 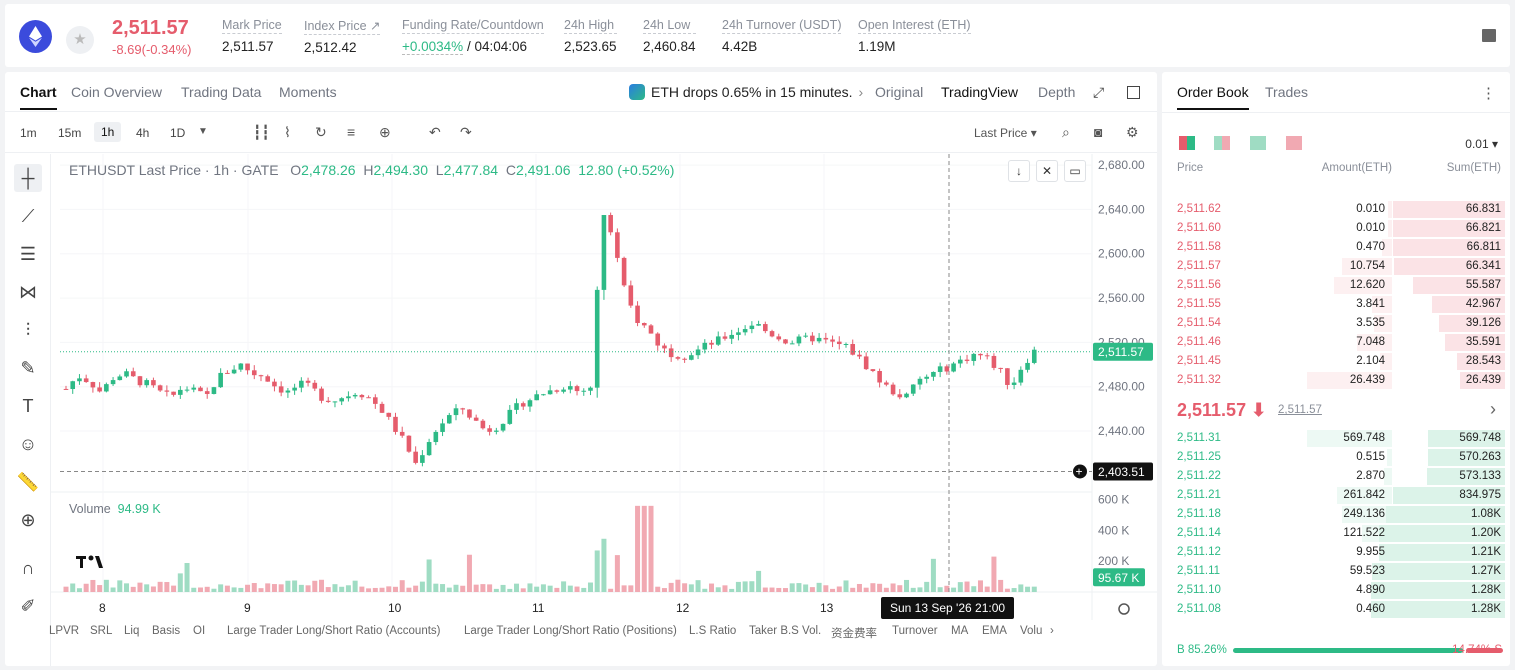 I want to click on fib-tool-icon: ⫶, so click(x=28, y=329).